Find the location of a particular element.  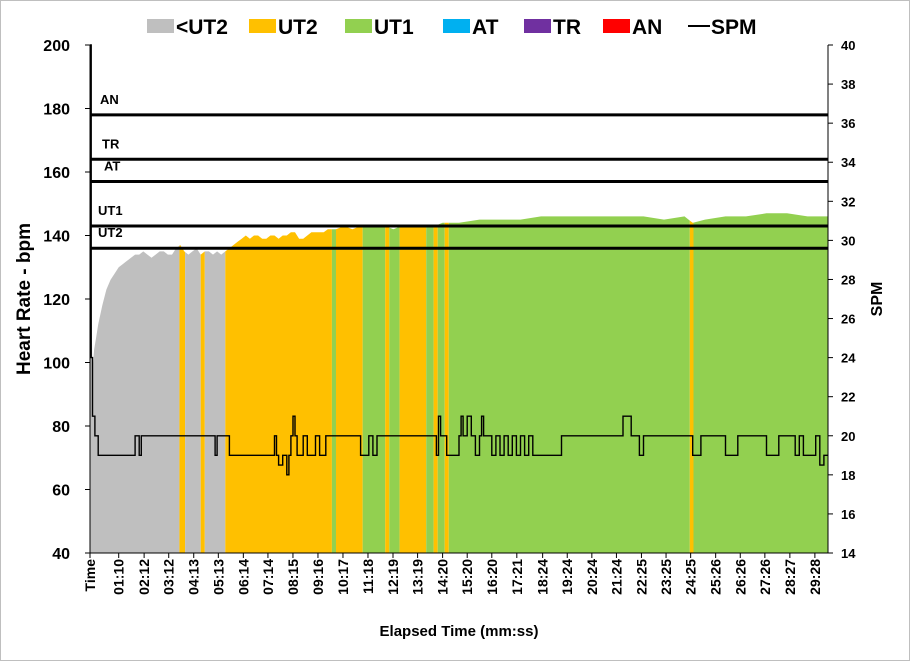

x-tick-label: 28:27 is located at coordinates (790, 577).